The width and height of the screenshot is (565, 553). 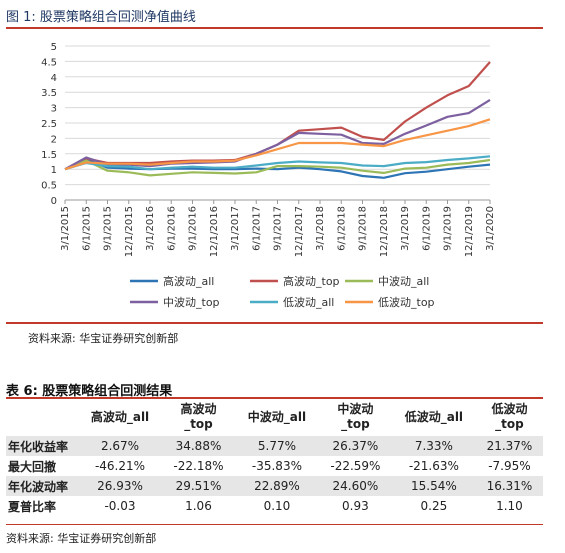 I want to click on legend-label: 低波动_all, so click(x=308, y=302).